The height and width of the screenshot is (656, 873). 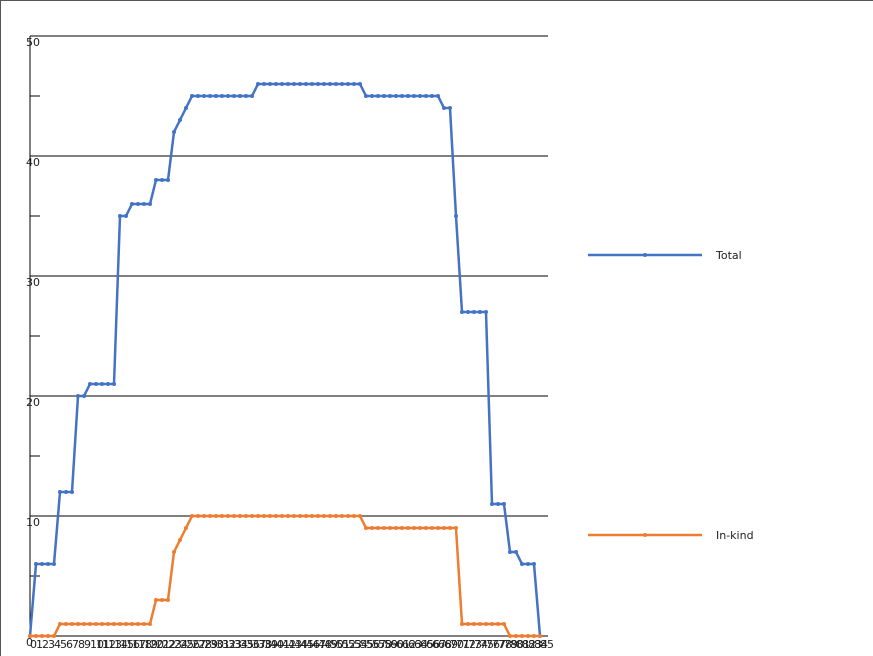 What do you see at coordinates (313, 644) in the screenshot?
I see `x-tick-label: 46` at bounding box center [313, 644].